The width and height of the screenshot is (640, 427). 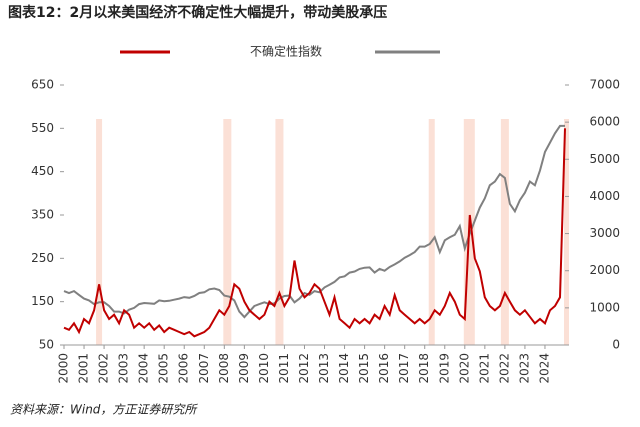 What do you see at coordinates (504, 368) in the screenshot?
I see `x-tick-label: 2022` at bounding box center [504, 368].